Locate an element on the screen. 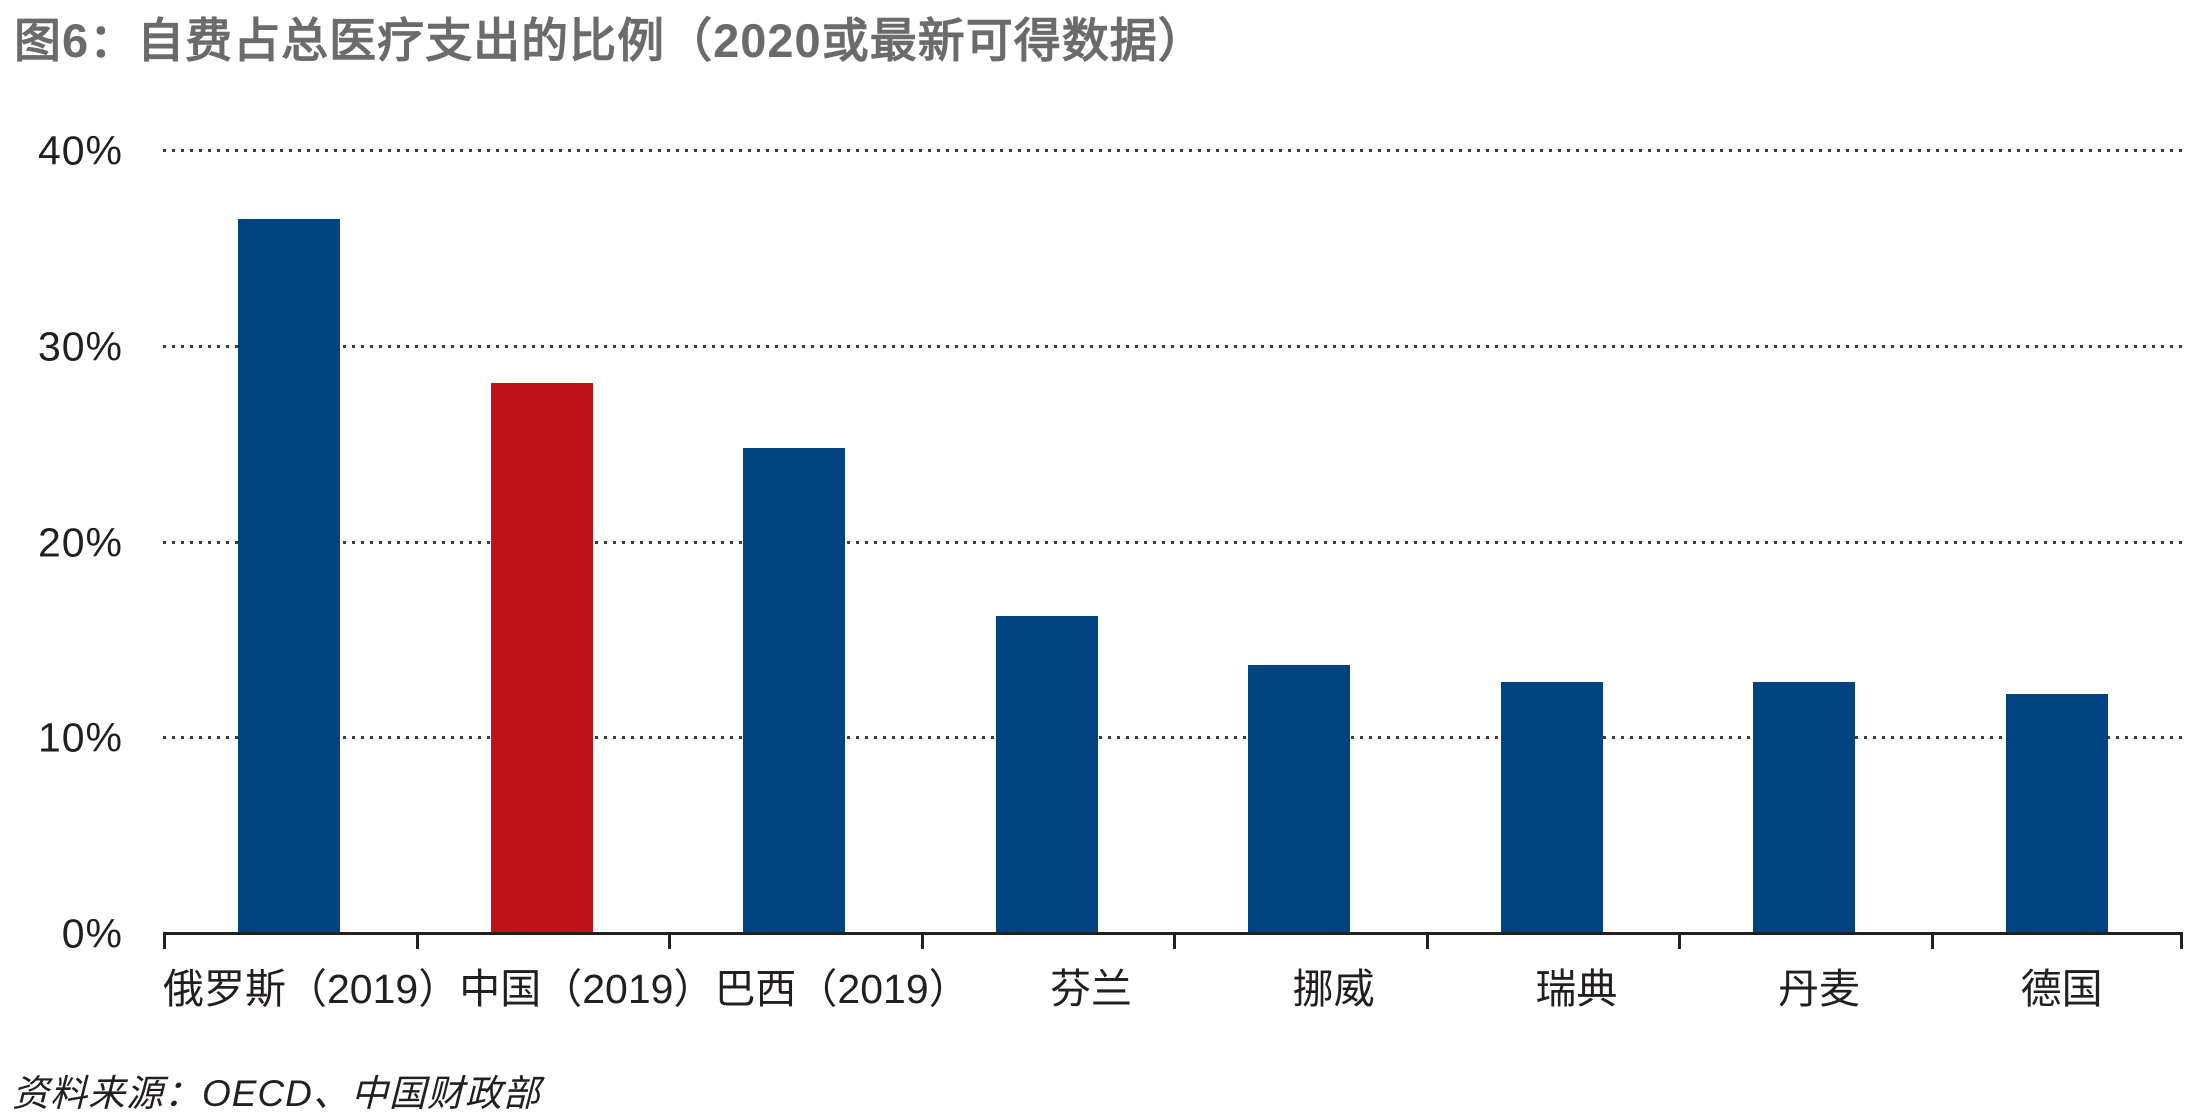  bar-芬兰 is located at coordinates (1046, 774).